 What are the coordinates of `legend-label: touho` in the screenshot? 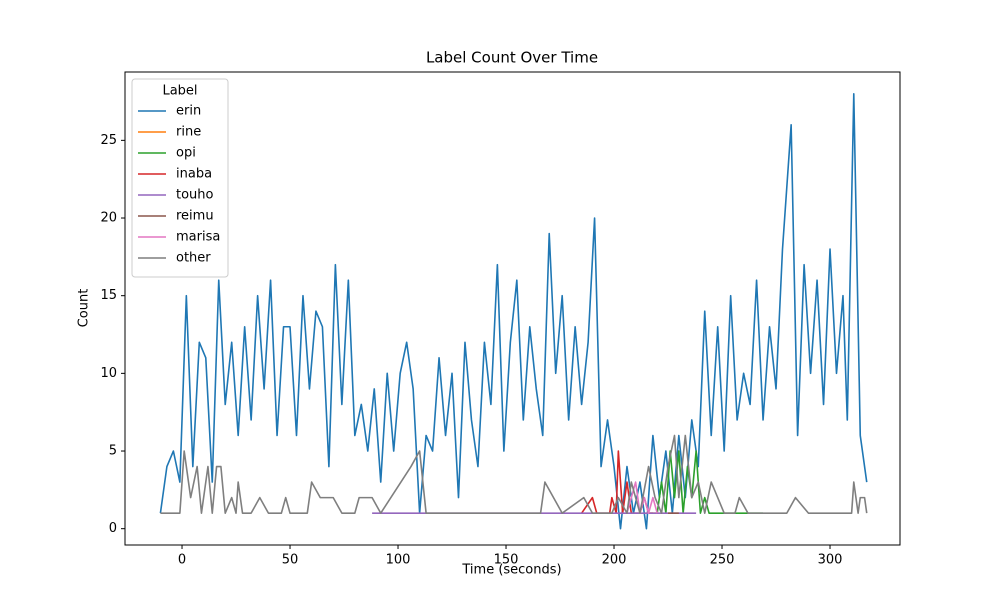 It's located at (195, 195).